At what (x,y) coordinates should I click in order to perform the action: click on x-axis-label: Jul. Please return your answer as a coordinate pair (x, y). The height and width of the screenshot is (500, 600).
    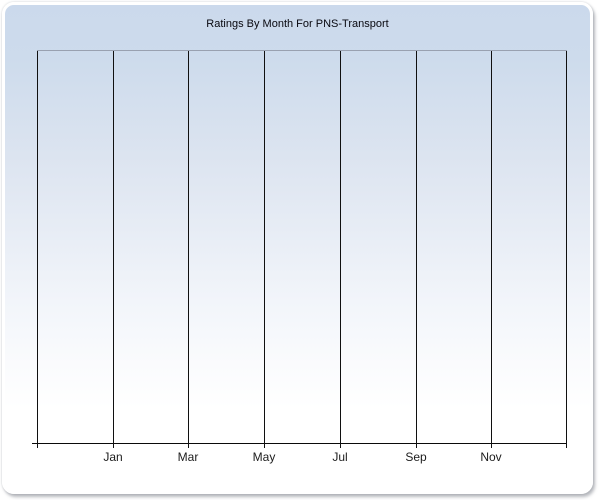
    Looking at the image, I should click on (340, 457).